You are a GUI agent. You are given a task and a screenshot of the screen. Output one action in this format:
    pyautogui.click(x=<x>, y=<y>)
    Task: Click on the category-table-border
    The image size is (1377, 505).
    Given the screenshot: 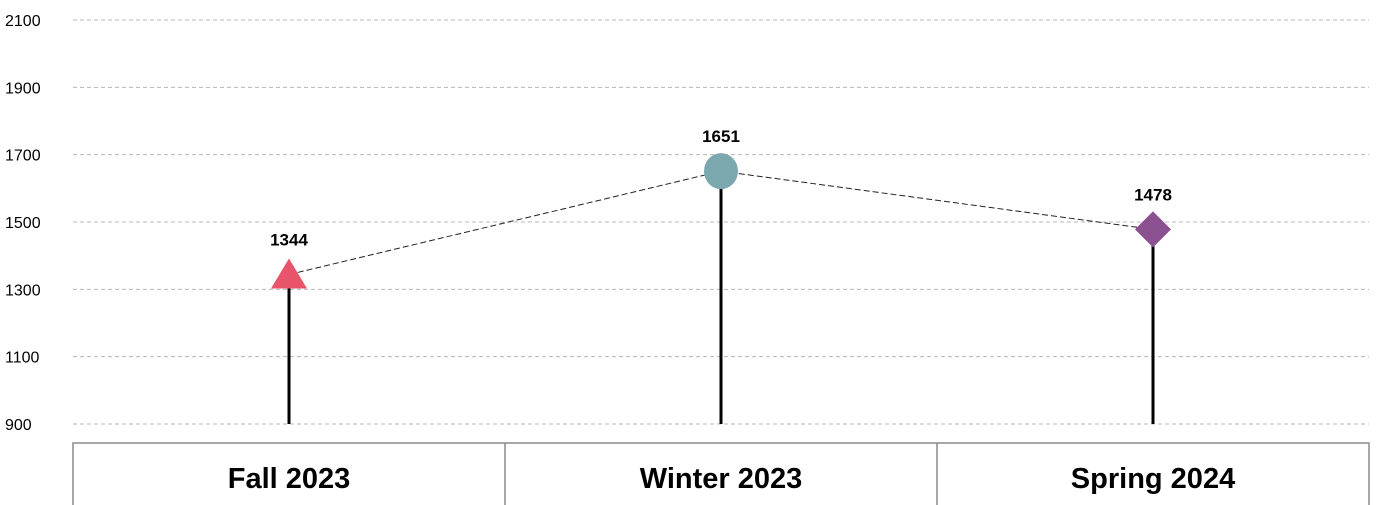 What is the action you would take?
    pyautogui.click(x=721, y=473)
    